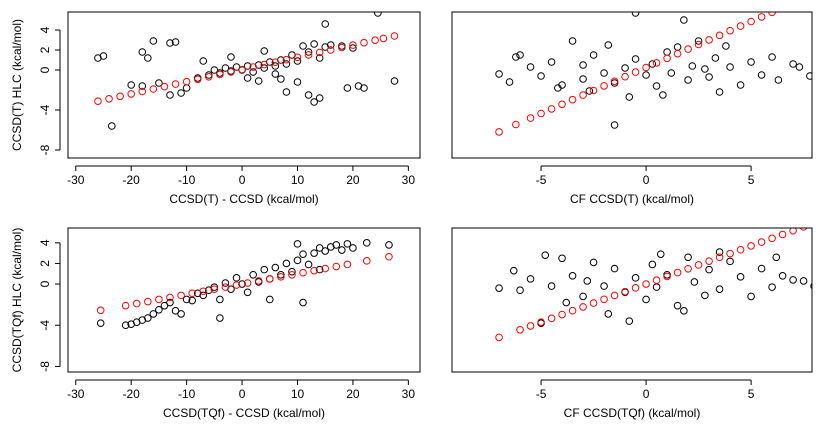 This screenshot has width=831, height=425. What do you see at coordinates (244, 413) in the screenshot?
I see `x-axis-label: CCSD(TQf) - CCSD (kcal/mol)` at bounding box center [244, 413].